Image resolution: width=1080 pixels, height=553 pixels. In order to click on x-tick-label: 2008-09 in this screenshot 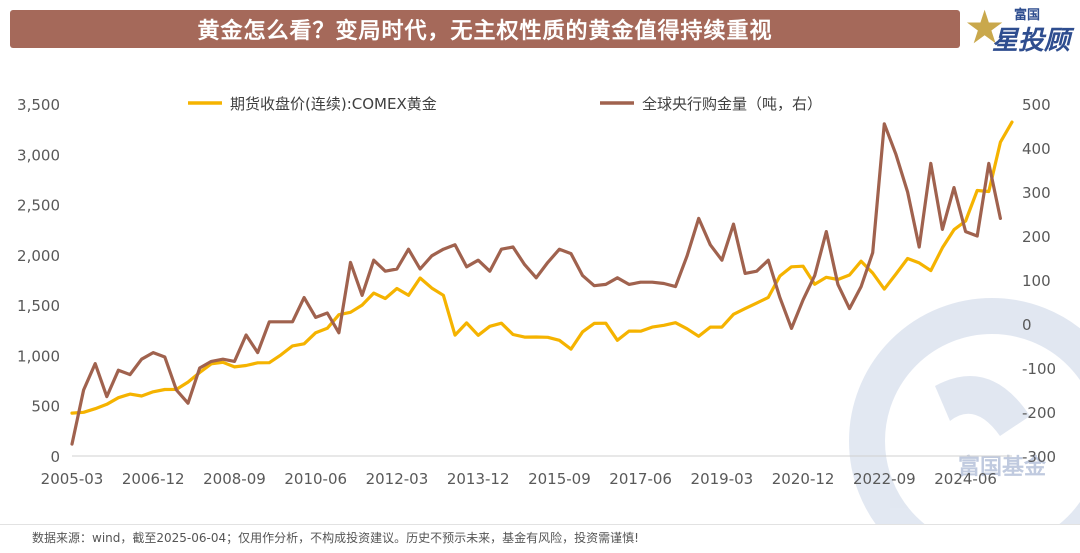, I will do `click(234, 479)`.